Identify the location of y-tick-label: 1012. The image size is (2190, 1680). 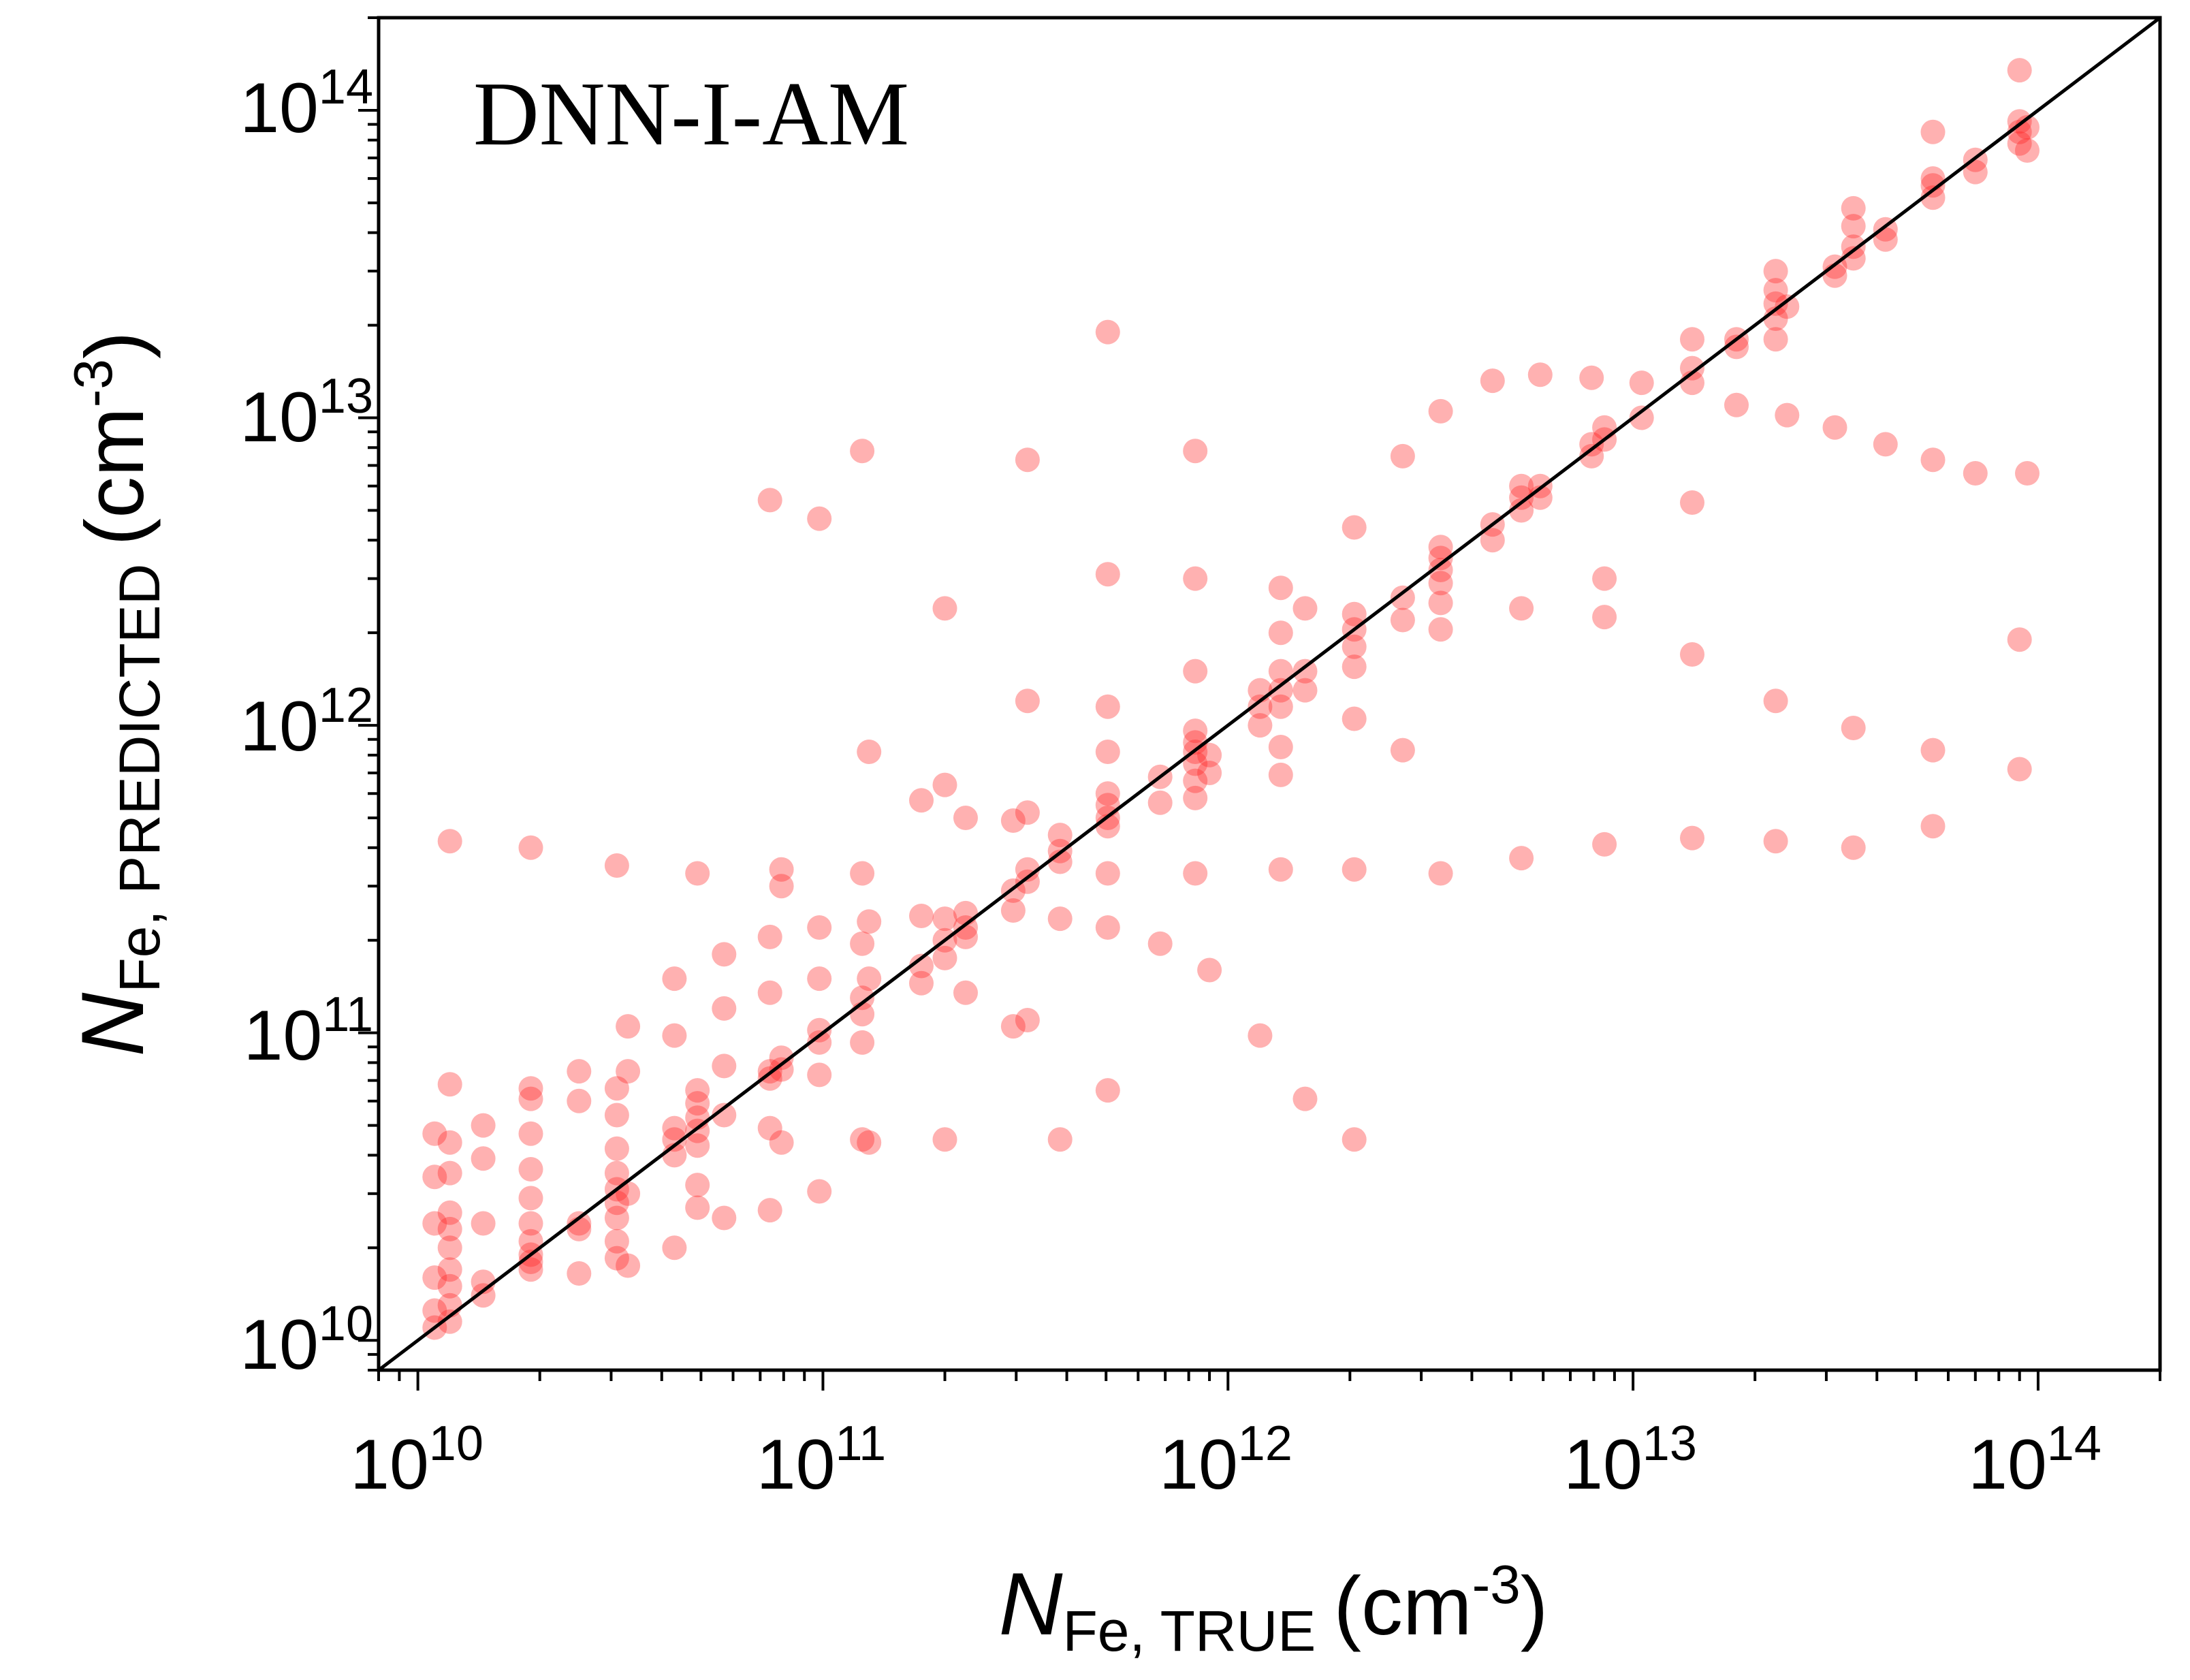
(306, 722).